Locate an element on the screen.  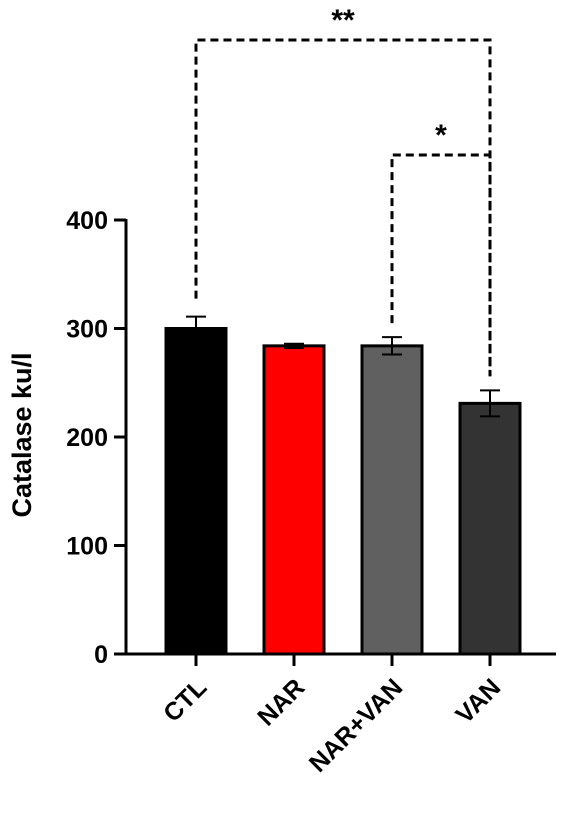
bar-nar is located at coordinates (294, 500).